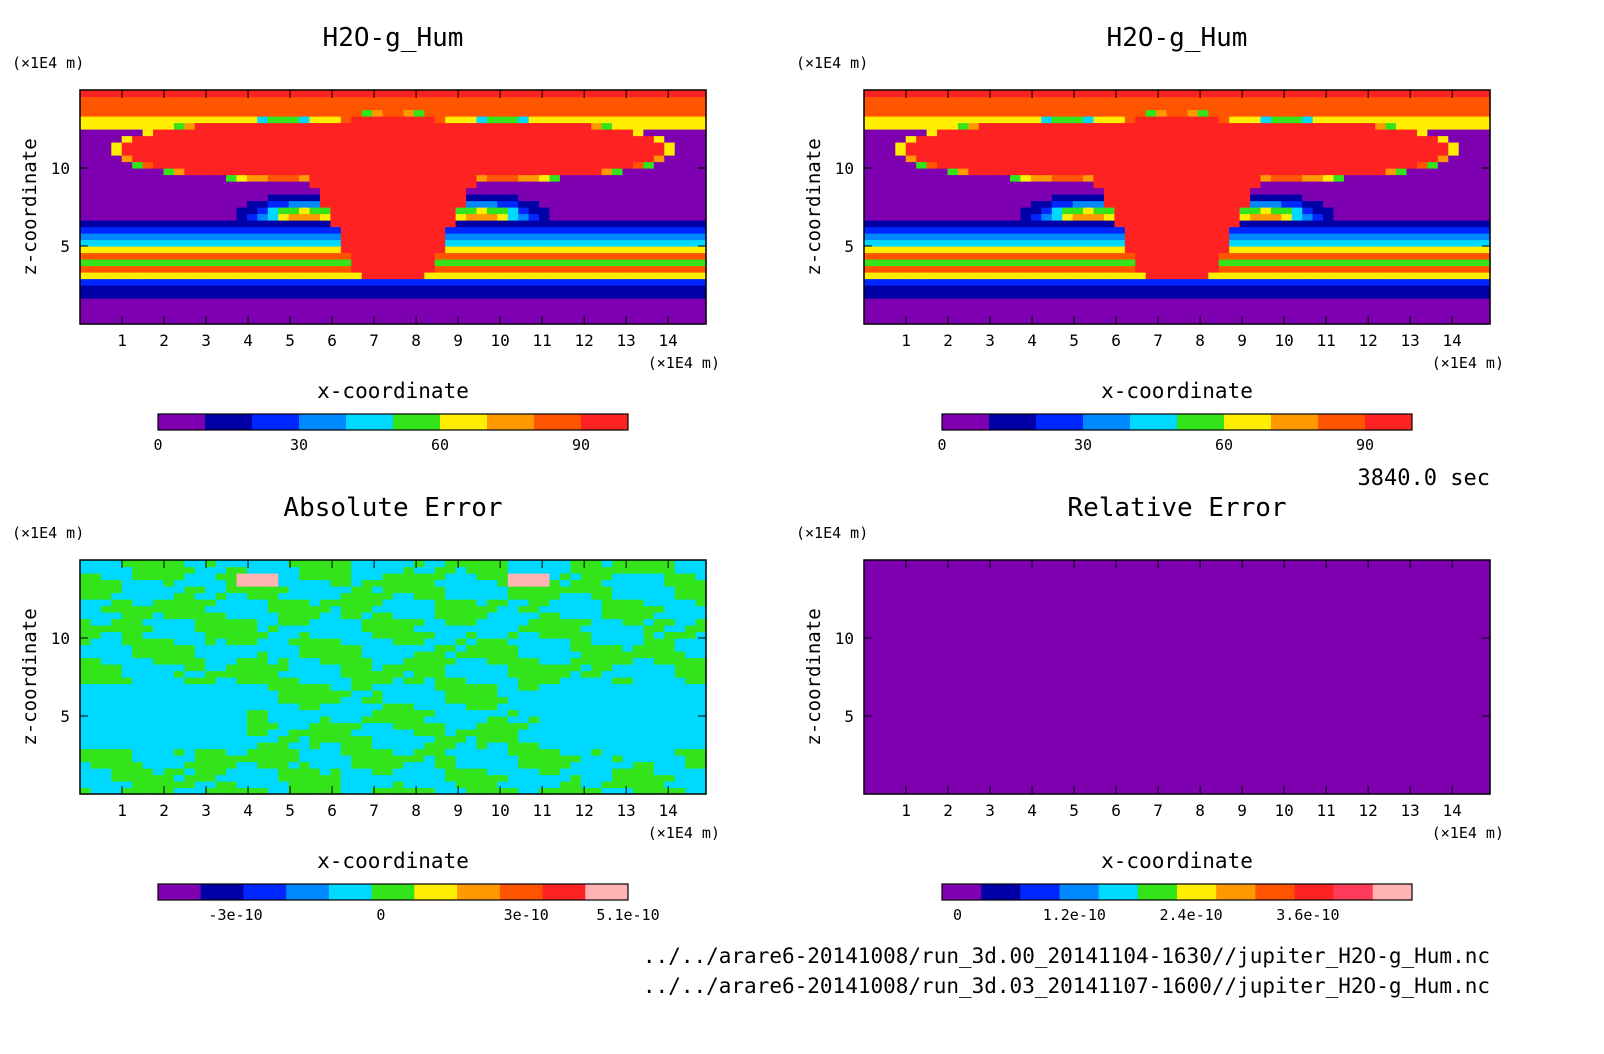 The image size is (1604, 1054). What do you see at coordinates (393, 391) in the screenshot?
I see `x-axis-label: x-coordinate` at bounding box center [393, 391].